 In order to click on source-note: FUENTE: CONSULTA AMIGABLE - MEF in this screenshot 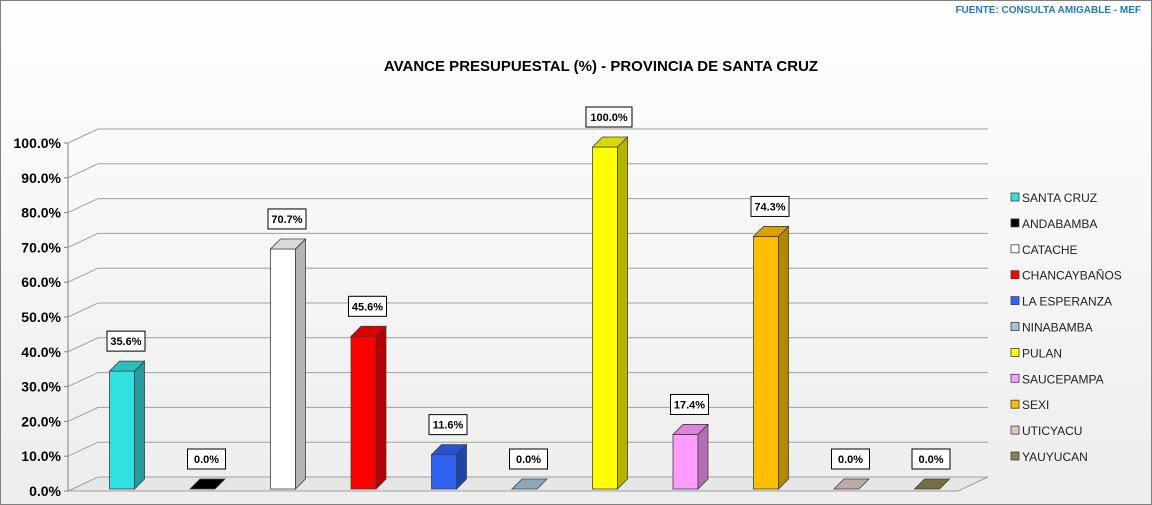, I will do `click(1048, 10)`.